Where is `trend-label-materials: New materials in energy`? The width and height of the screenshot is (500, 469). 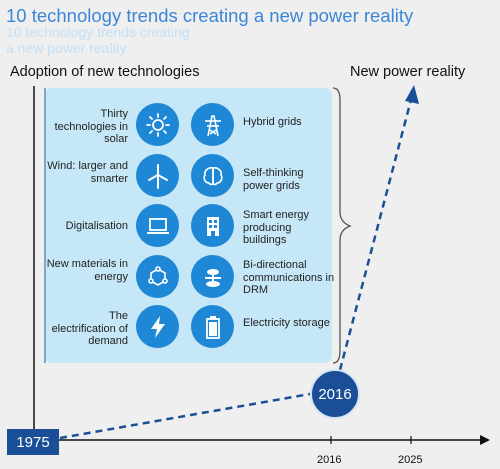
trend-label-materials: New materials in energy is located at coordinates (87, 270).